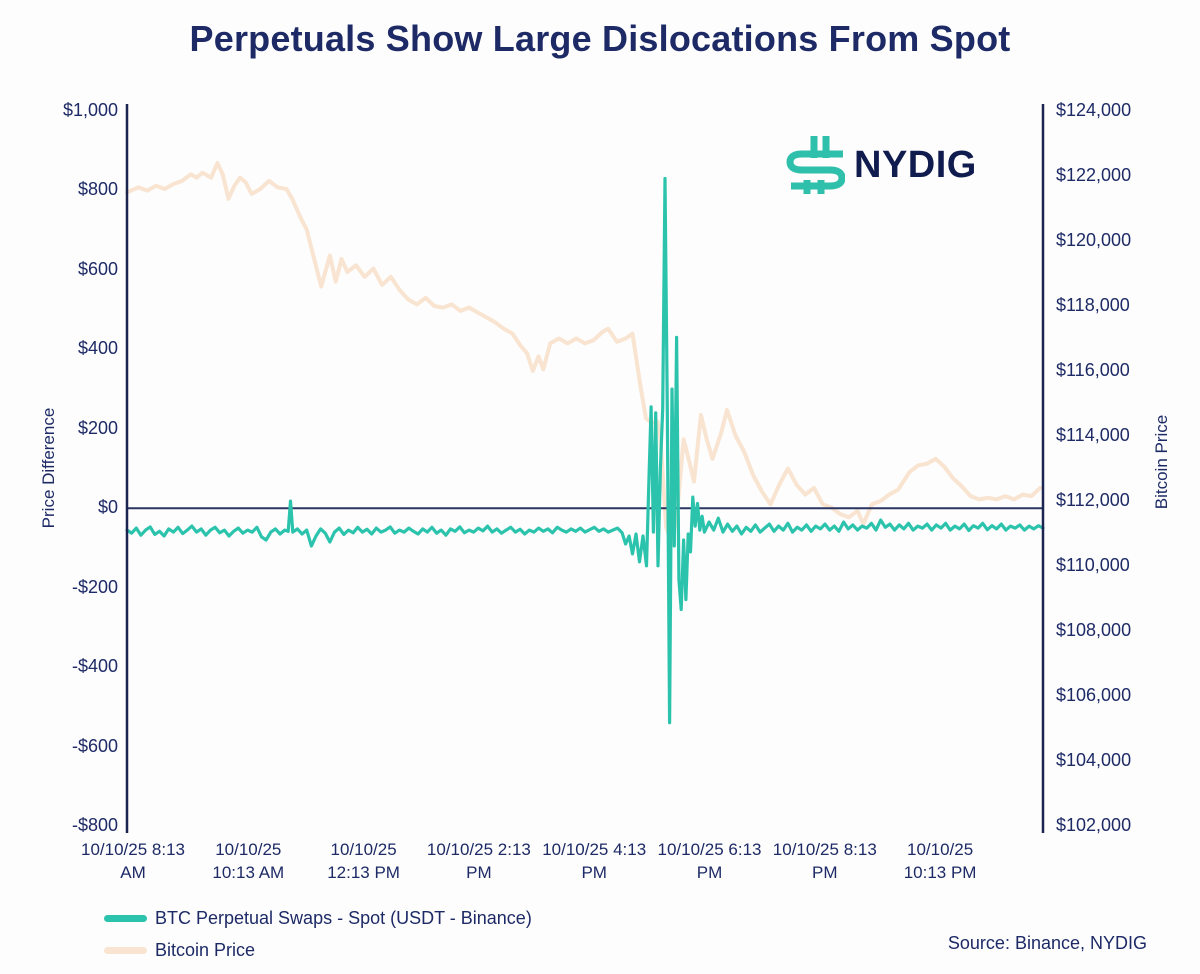 The width and height of the screenshot is (1200, 974). What do you see at coordinates (125, 918) in the screenshot?
I see `perp-spot-line-swatch` at bounding box center [125, 918].